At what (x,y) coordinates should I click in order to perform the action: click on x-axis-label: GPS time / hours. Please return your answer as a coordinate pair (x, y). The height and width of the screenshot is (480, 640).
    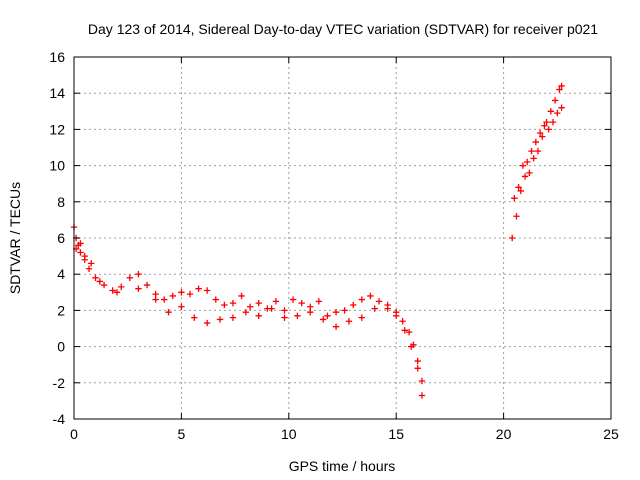
    Looking at the image, I should click on (342, 466).